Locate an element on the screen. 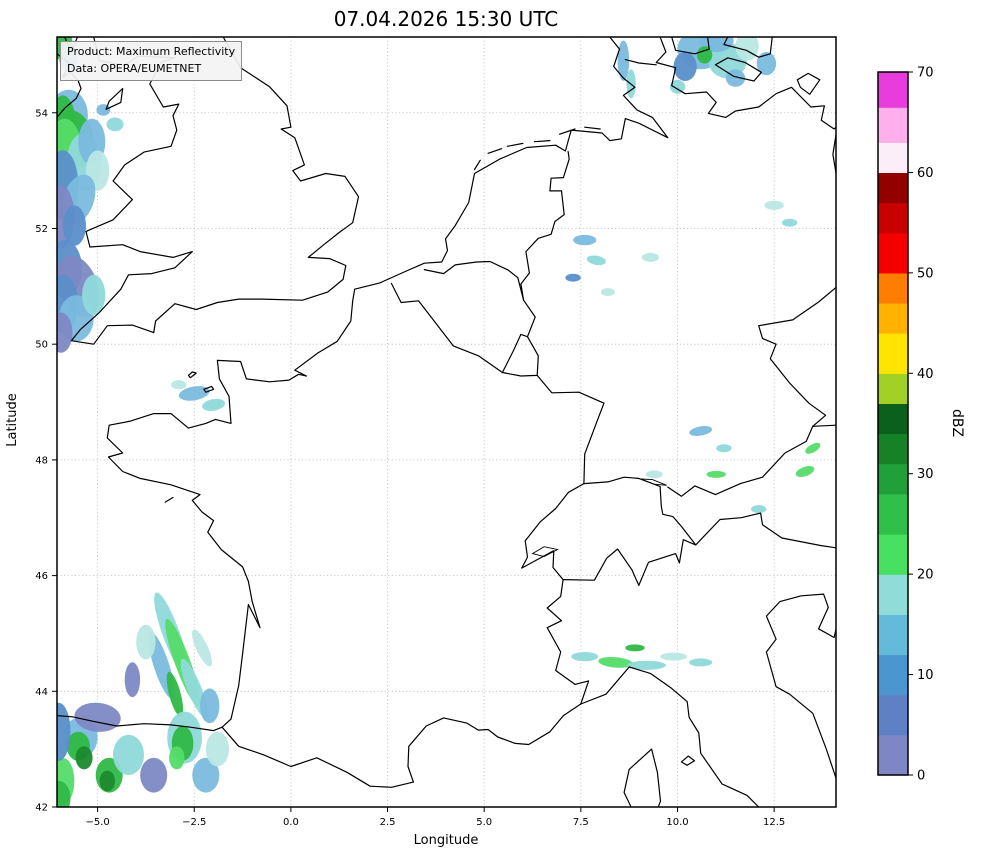  coastline-fyn is located at coordinates (690, 46).